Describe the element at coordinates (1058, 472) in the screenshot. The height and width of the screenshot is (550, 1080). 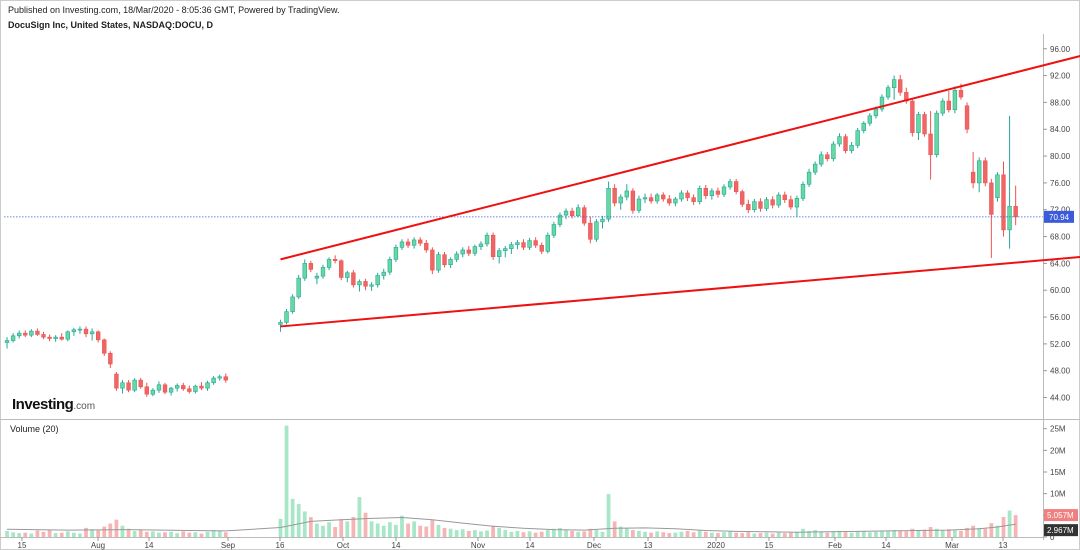
I see `volume-tick-label: 15M` at that location.